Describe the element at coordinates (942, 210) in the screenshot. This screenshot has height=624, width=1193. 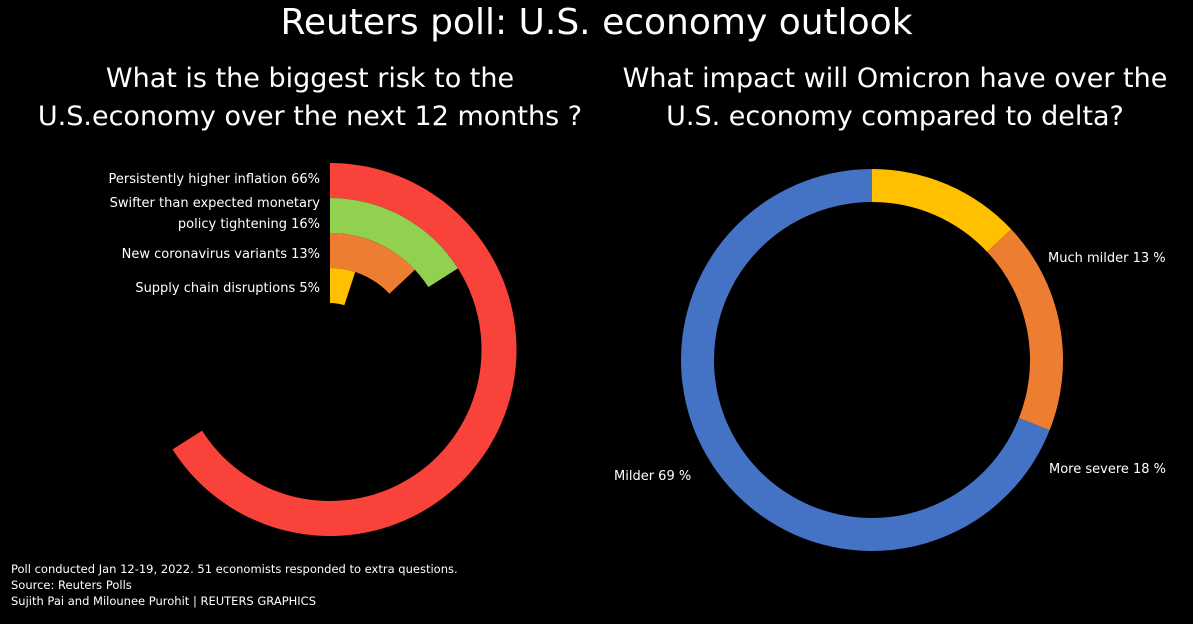
I see `donut-slice-much-milder` at that location.